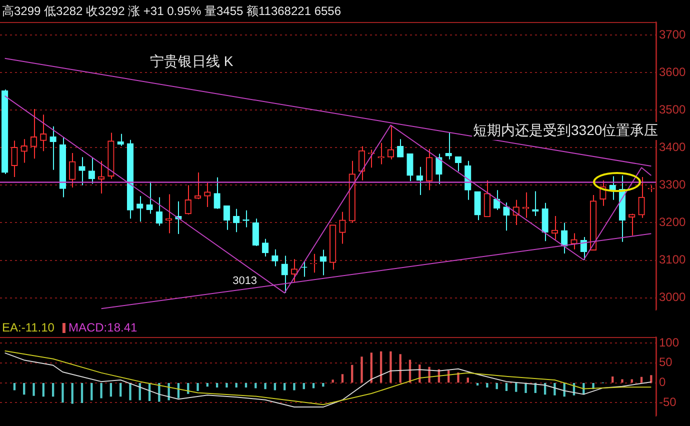 The width and height of the screenshot is (690, 426). I want to click on y-tick-label: 100, so click(669, 342).